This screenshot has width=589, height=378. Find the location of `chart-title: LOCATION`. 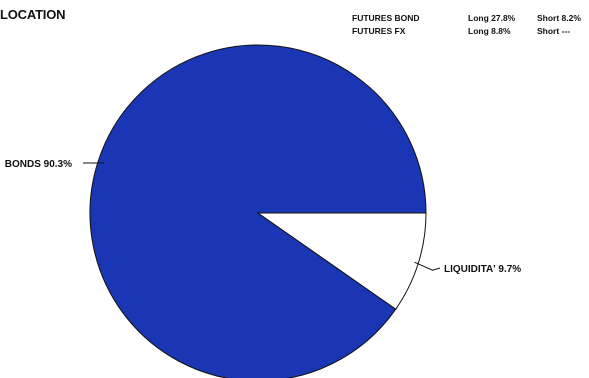

chart-title: LOCATION is located at coordinates (33, 14).